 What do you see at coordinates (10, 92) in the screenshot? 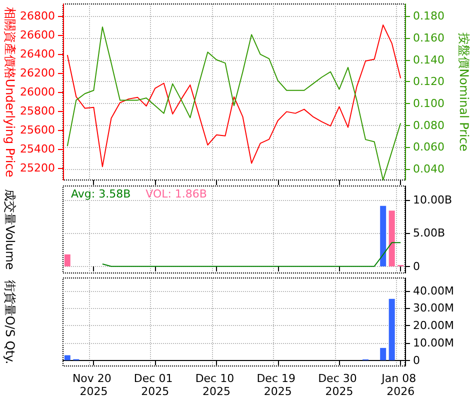
I see `y-axis-title: 相關資產價格Underlying Price` at bounding box center [10, 92].